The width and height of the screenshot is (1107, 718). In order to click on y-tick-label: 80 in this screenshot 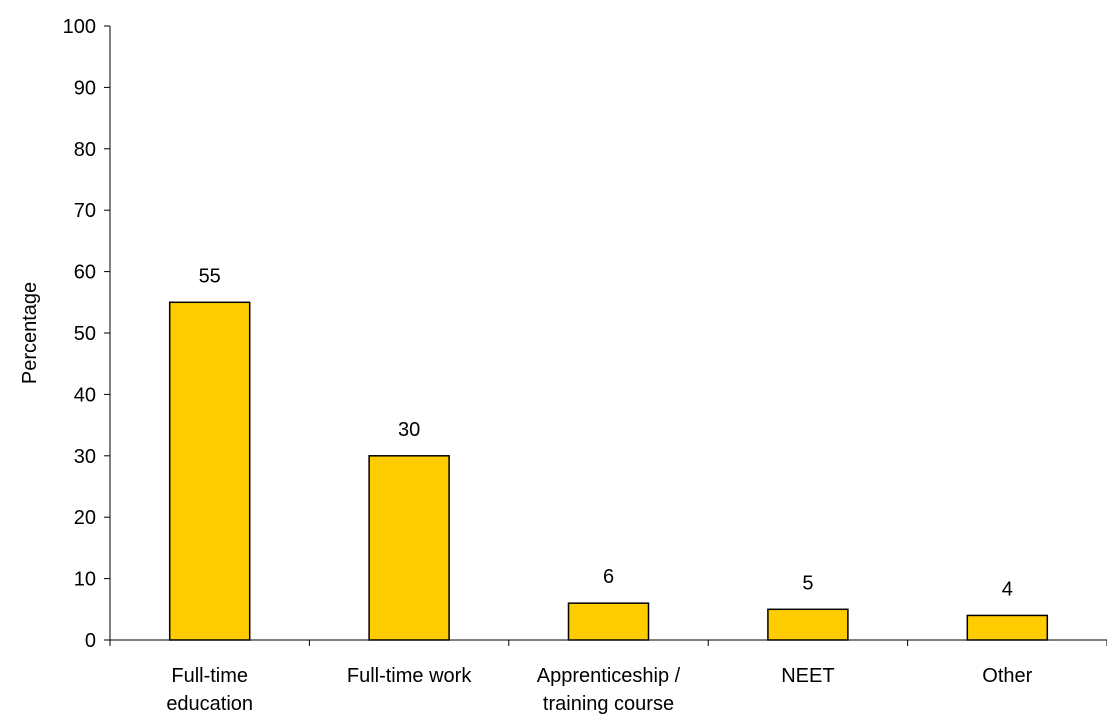, I will do `click(85, 150)`.